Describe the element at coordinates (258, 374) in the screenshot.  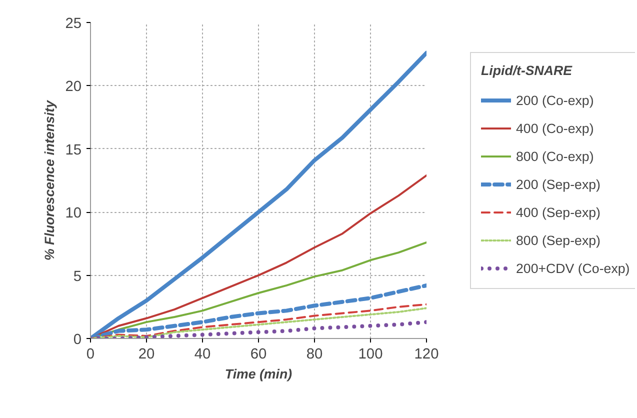
I see `x-axis-title: Time (min)` at that location.